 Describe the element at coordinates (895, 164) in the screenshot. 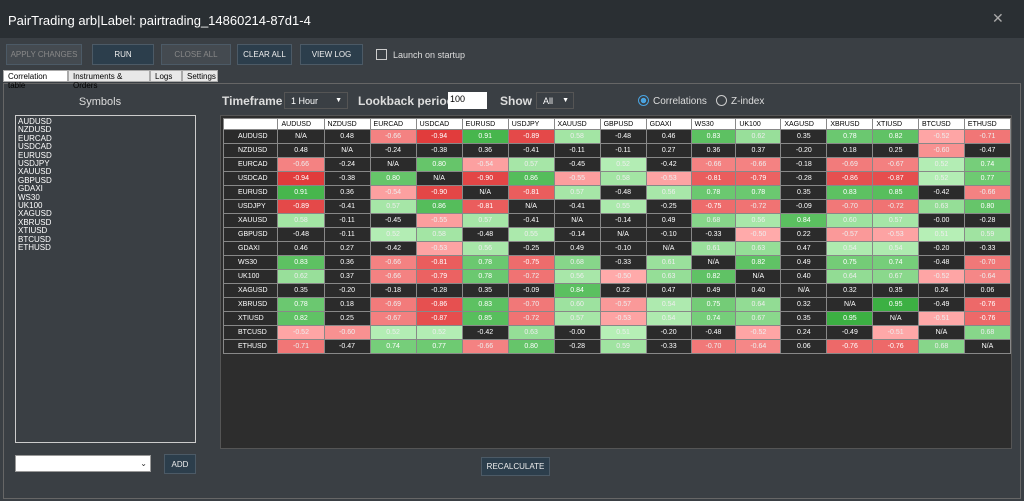

I see `table-cell: -0.67` at that location.